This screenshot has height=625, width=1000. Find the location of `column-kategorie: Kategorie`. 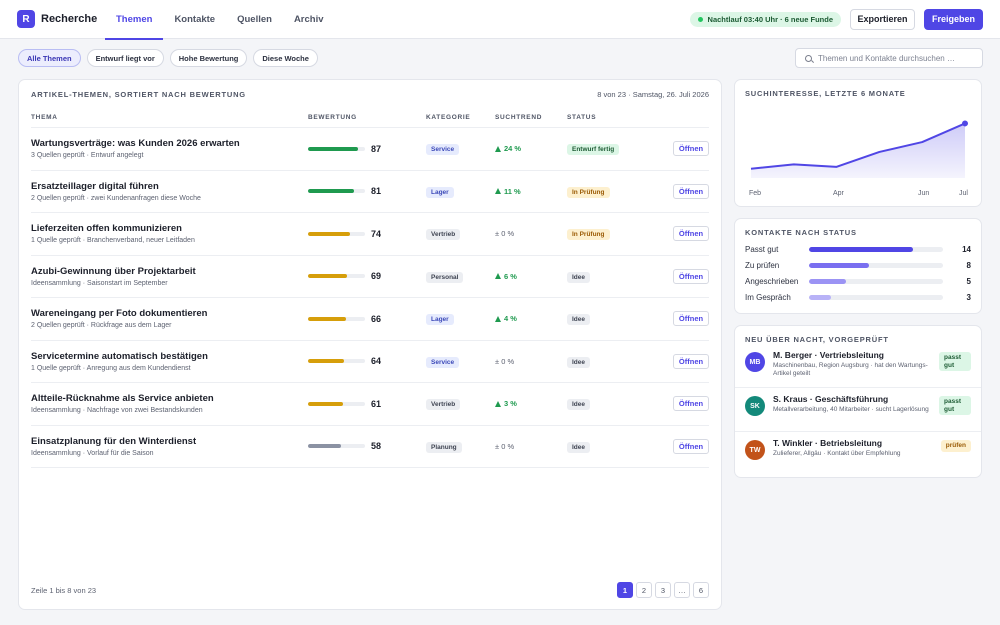

column-kategorie: Kategorie is located at coordinates (448, 117).